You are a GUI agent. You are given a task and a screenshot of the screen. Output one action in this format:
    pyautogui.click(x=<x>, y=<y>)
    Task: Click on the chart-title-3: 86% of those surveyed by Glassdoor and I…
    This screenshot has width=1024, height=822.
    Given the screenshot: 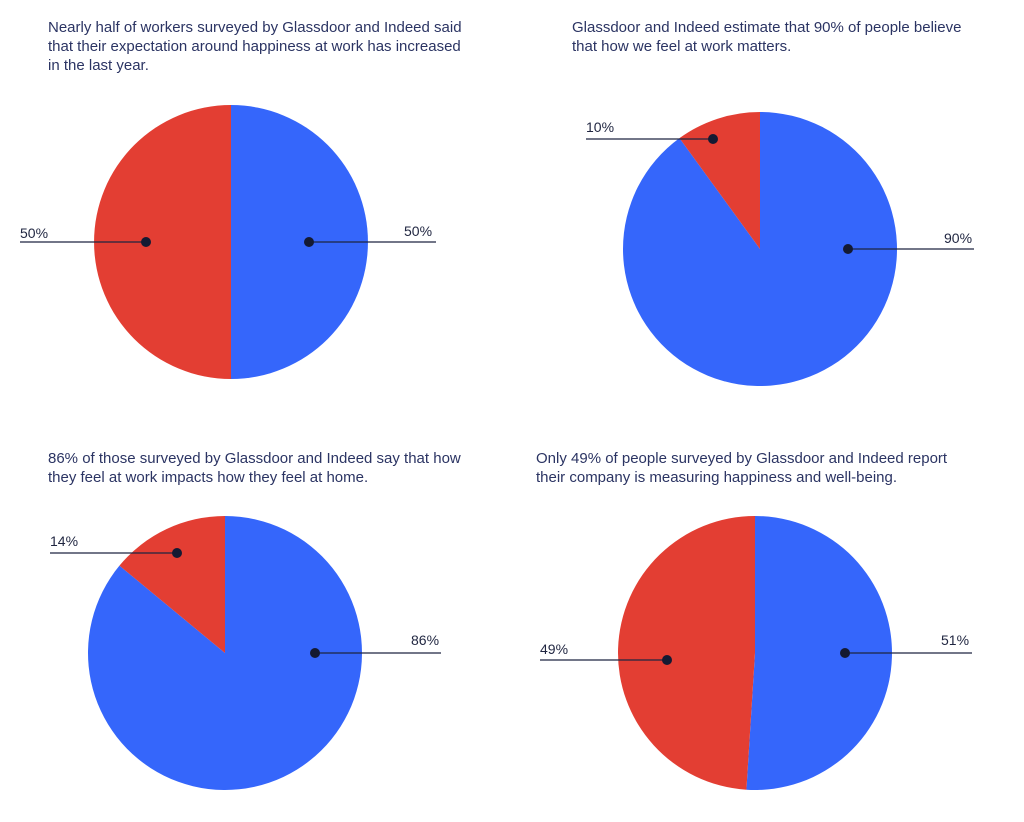 What is the action you would take?
    pyautogui.click(x=254, y=468)
    